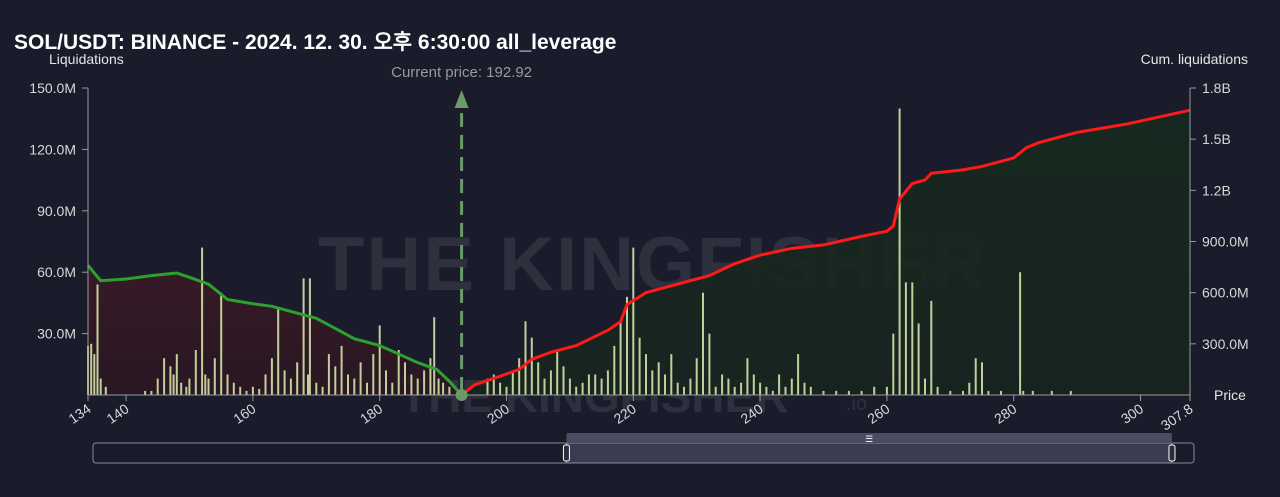  Describe the element at coordinates (1225, 293) in the screenshot. I see `y-right-tick-label: 600.0M` at that location.